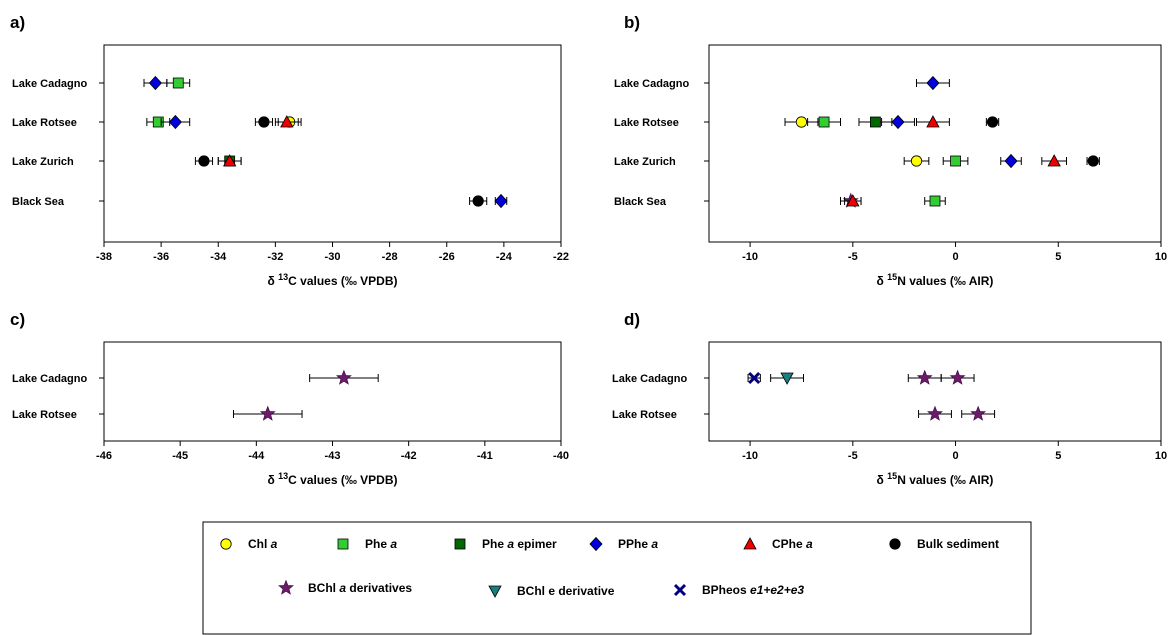 The width and height of the screenshot is (1170, 635). What do you see at coordinates (17, 22) in the screenshot?
I see `panel-title: a)` at bounding box center [17, 22].